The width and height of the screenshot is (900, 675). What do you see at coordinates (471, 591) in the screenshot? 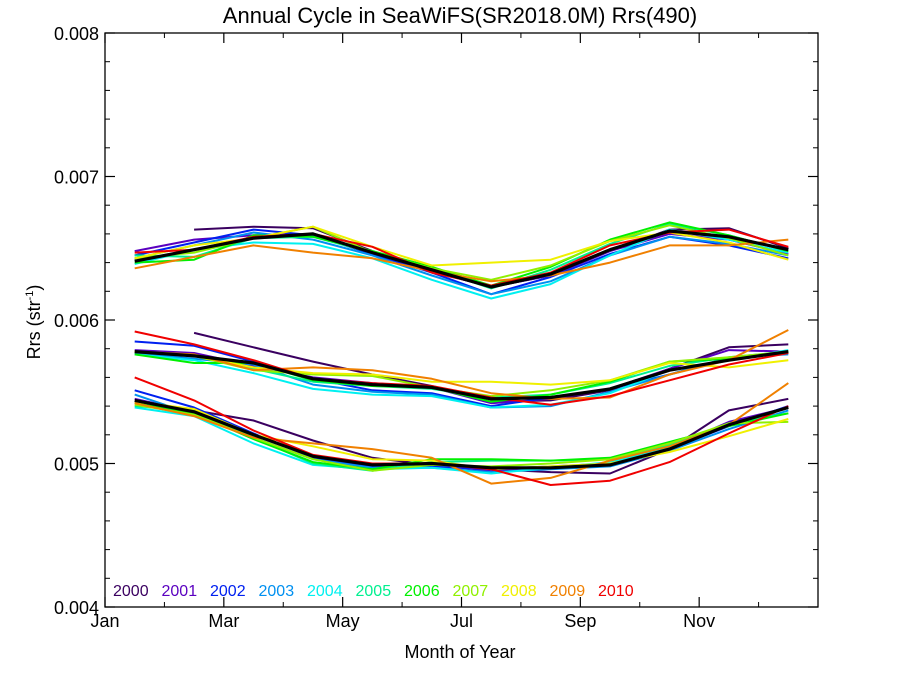
I see `legend-entry-2007: 2007` at bounding box center [471, 591].